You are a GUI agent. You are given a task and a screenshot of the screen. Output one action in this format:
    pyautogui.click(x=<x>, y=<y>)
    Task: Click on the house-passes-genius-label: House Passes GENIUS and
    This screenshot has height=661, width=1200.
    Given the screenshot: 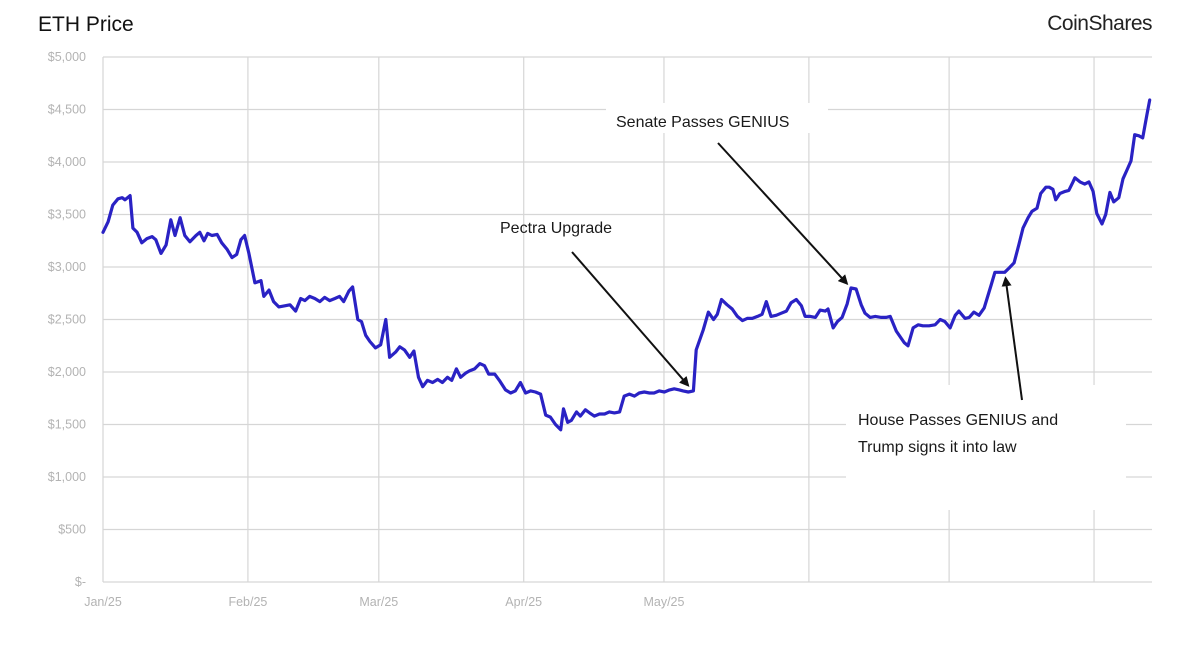 What is the action you would take?
    pyautogui.click(x=958, y=420)
    